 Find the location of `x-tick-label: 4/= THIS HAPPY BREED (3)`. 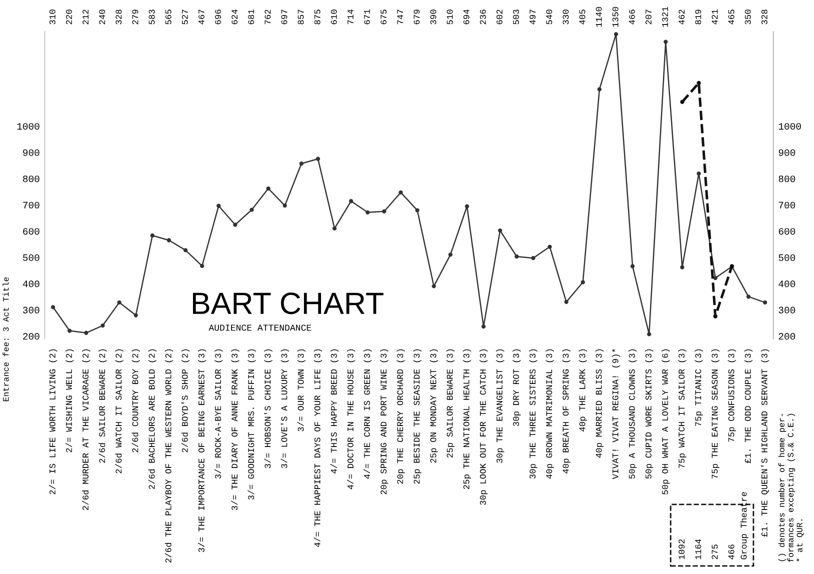

x-tick-label: 4/= THIS HAPPY BREED (3) is located at coordinates (334, 411).